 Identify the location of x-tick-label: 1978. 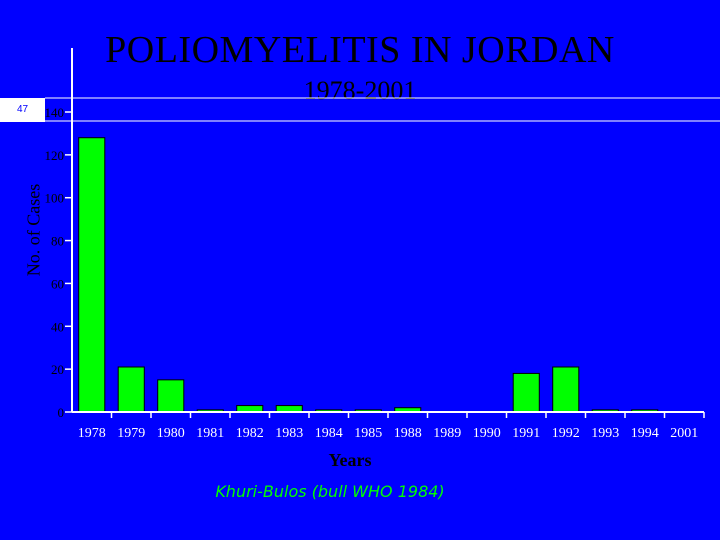
(92, 433).